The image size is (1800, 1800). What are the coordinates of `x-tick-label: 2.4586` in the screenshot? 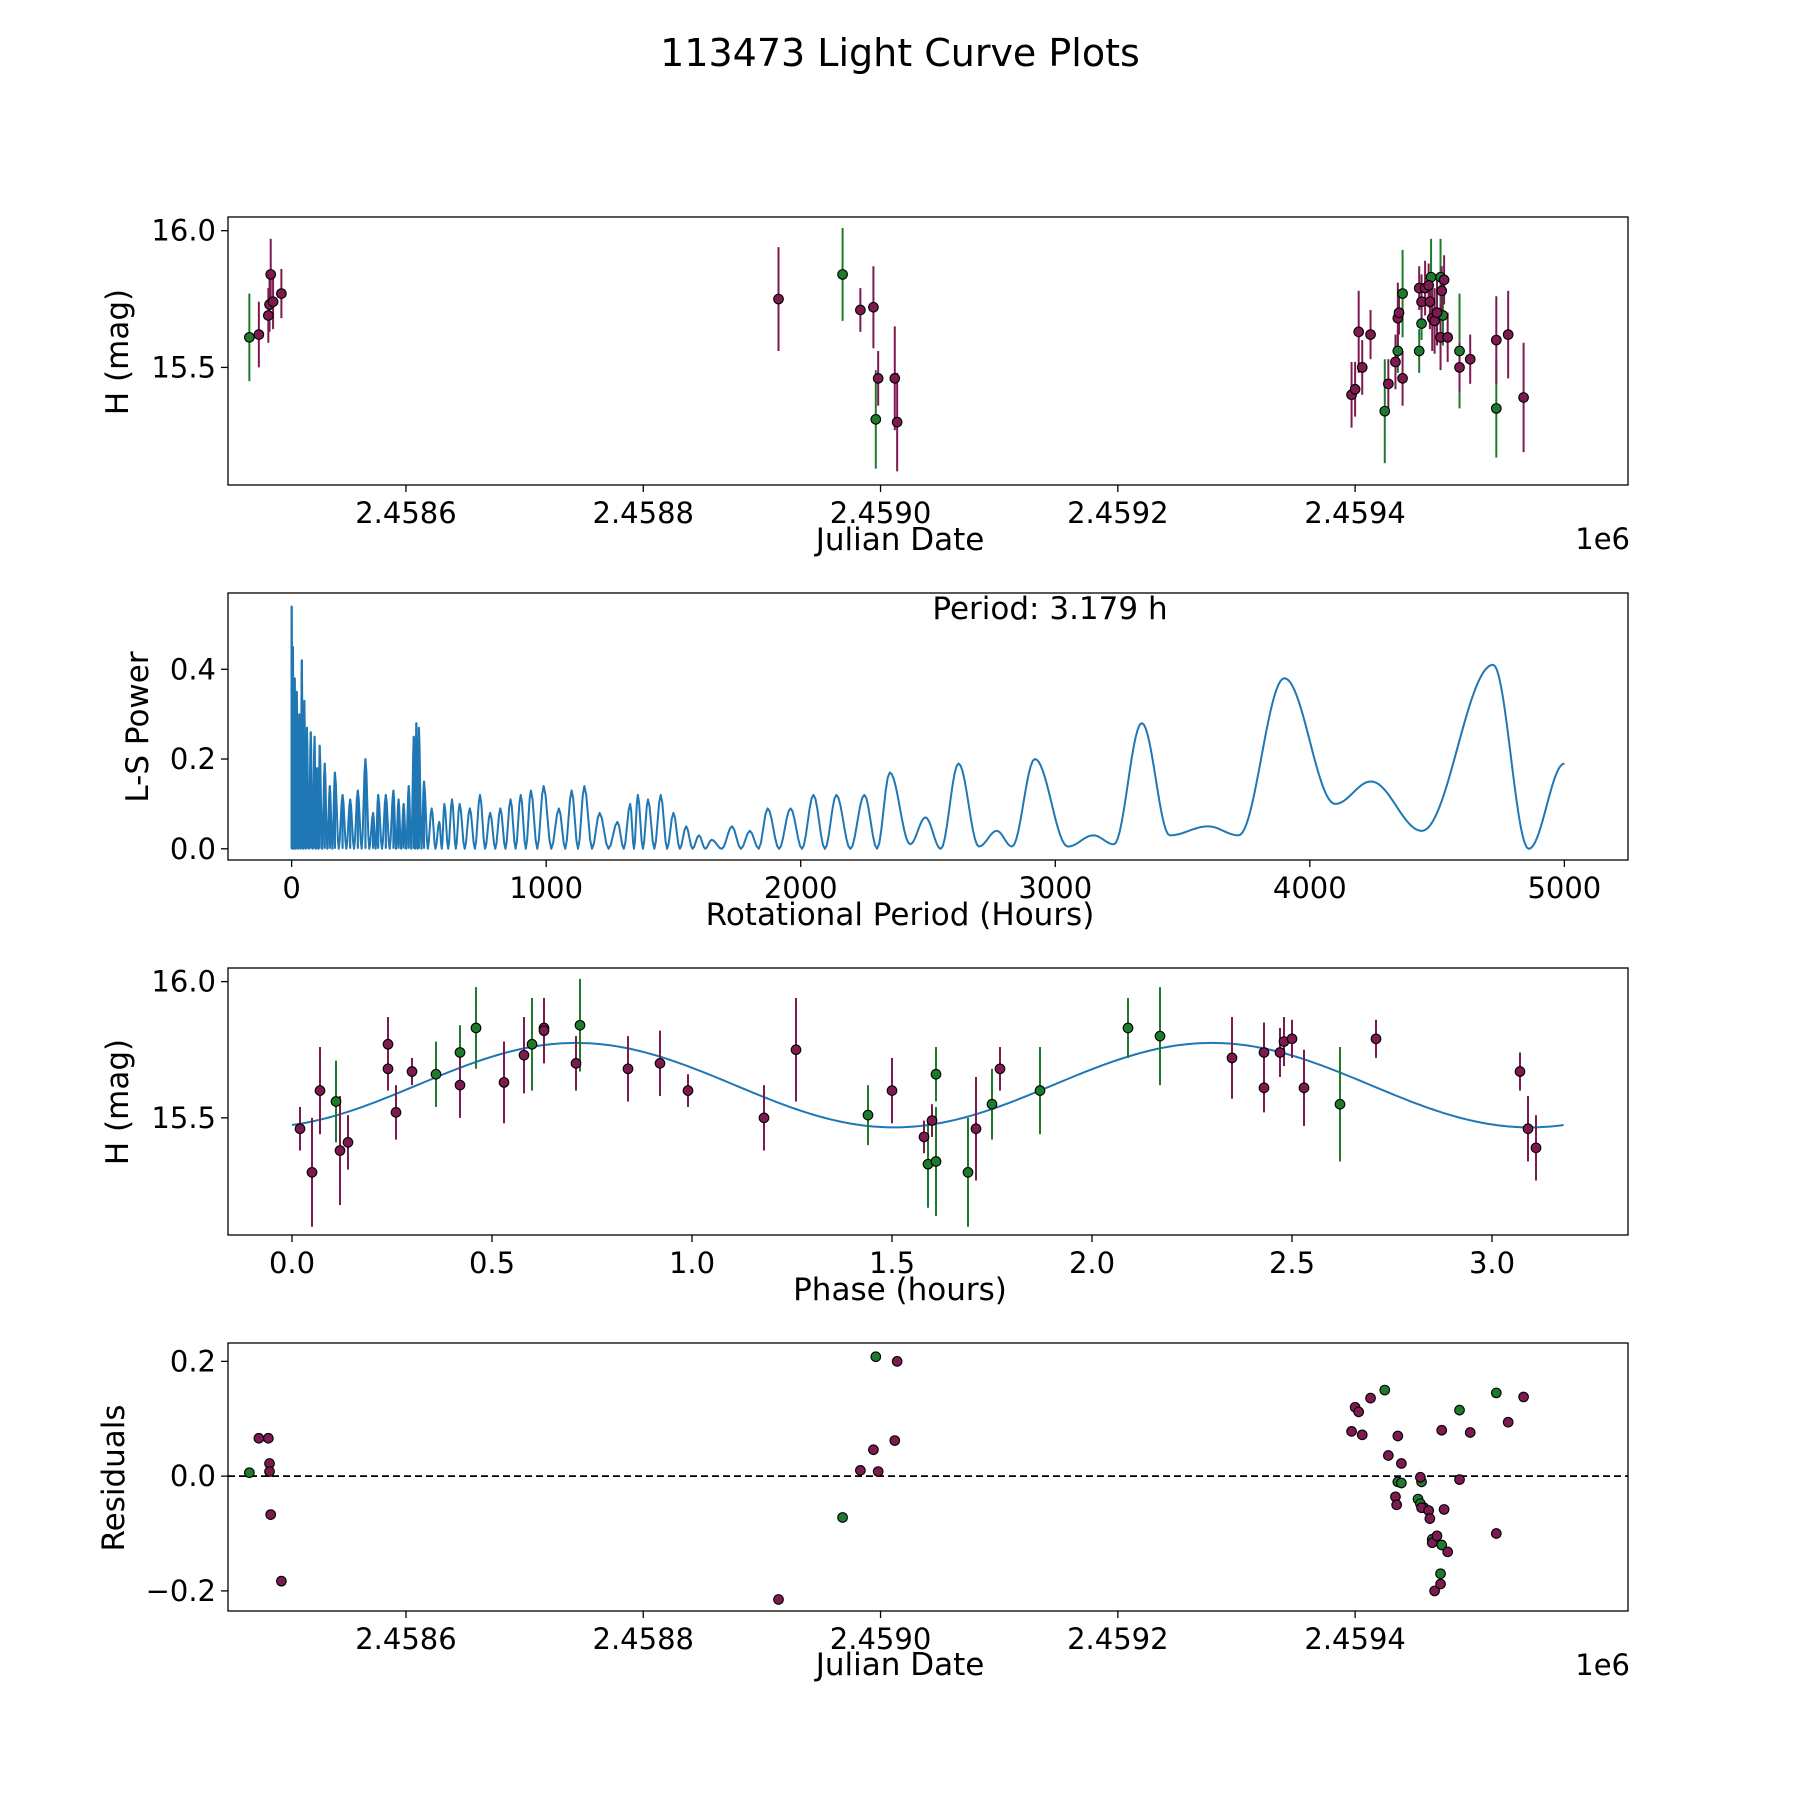 It's located at (405, 513).